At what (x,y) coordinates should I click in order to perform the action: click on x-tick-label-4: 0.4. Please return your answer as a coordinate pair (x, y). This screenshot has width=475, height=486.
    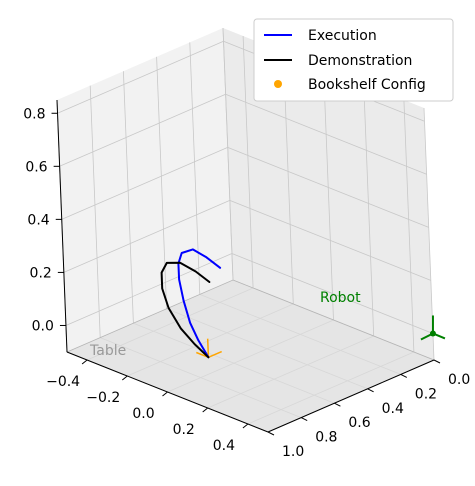
    Looking at the image, I should click on (224, 446).